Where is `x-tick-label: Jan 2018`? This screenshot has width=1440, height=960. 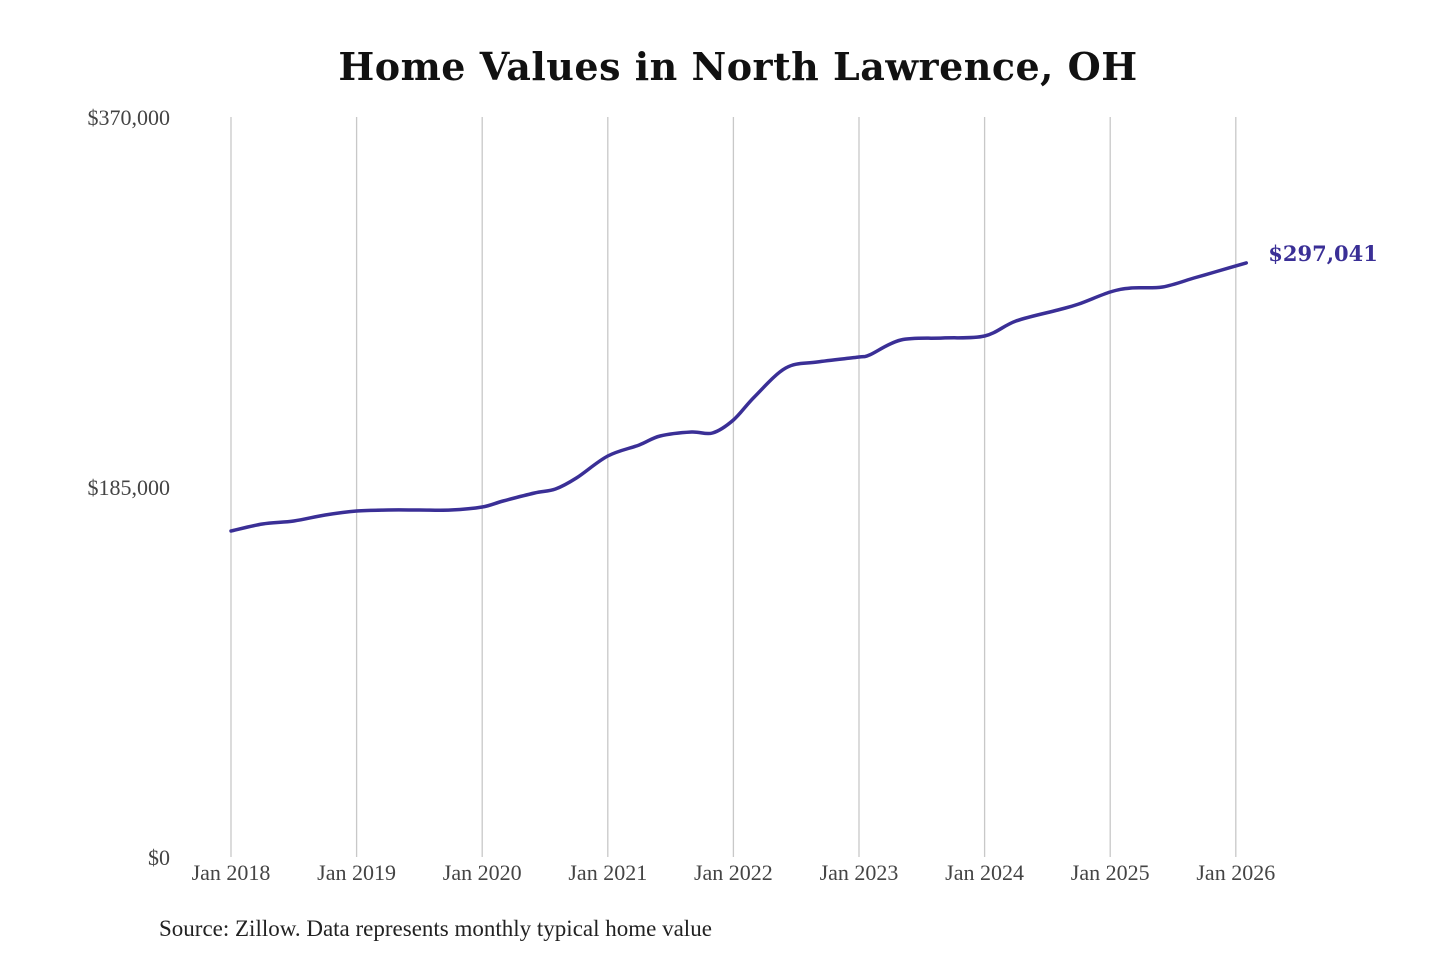
x-tick-label: Jan 2018 is located at coordinates (231, 872).